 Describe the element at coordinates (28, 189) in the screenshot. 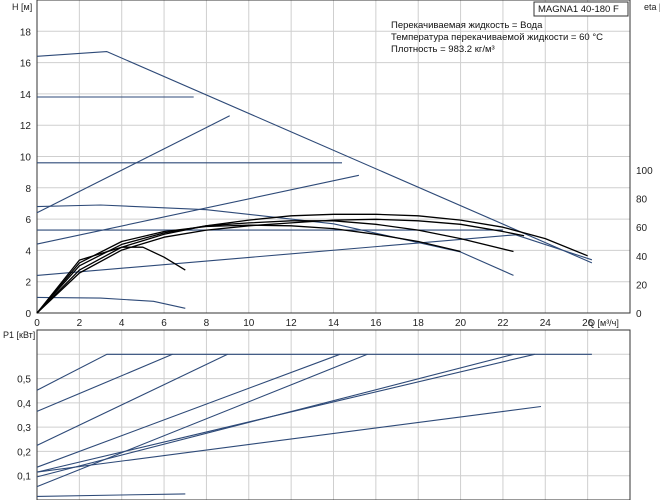

I see `head-tick-label: 8` at that location.